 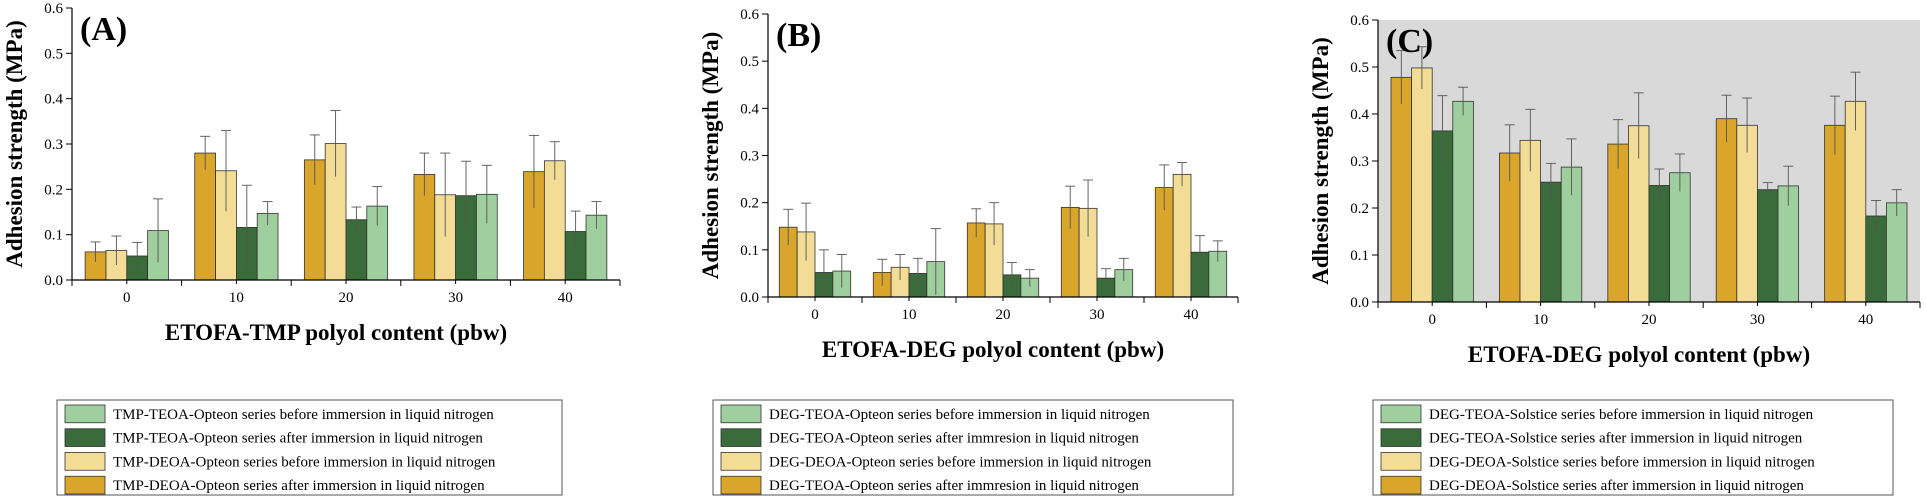 I want to click on panel-label: (A), so click(x=103, y=29).